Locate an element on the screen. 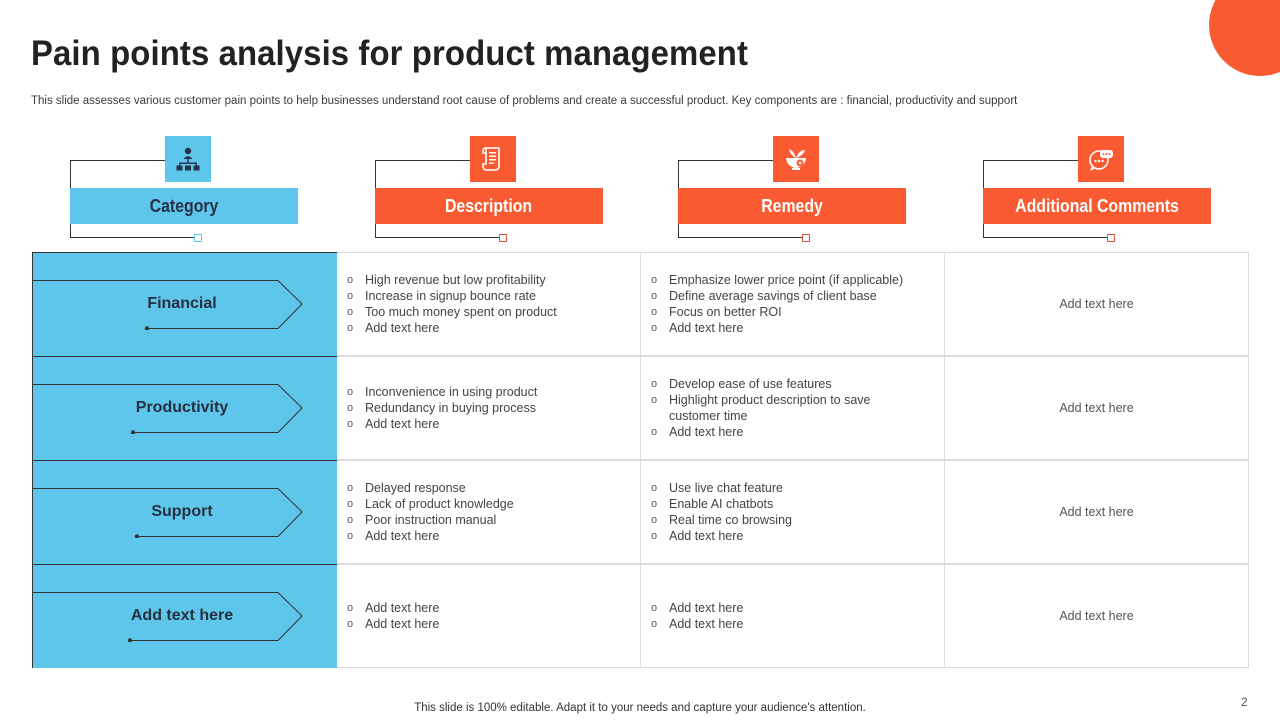 This screenshot has width=1280, height=720. remedy-item: Real time co browsing is located at coordinates (721, 520).